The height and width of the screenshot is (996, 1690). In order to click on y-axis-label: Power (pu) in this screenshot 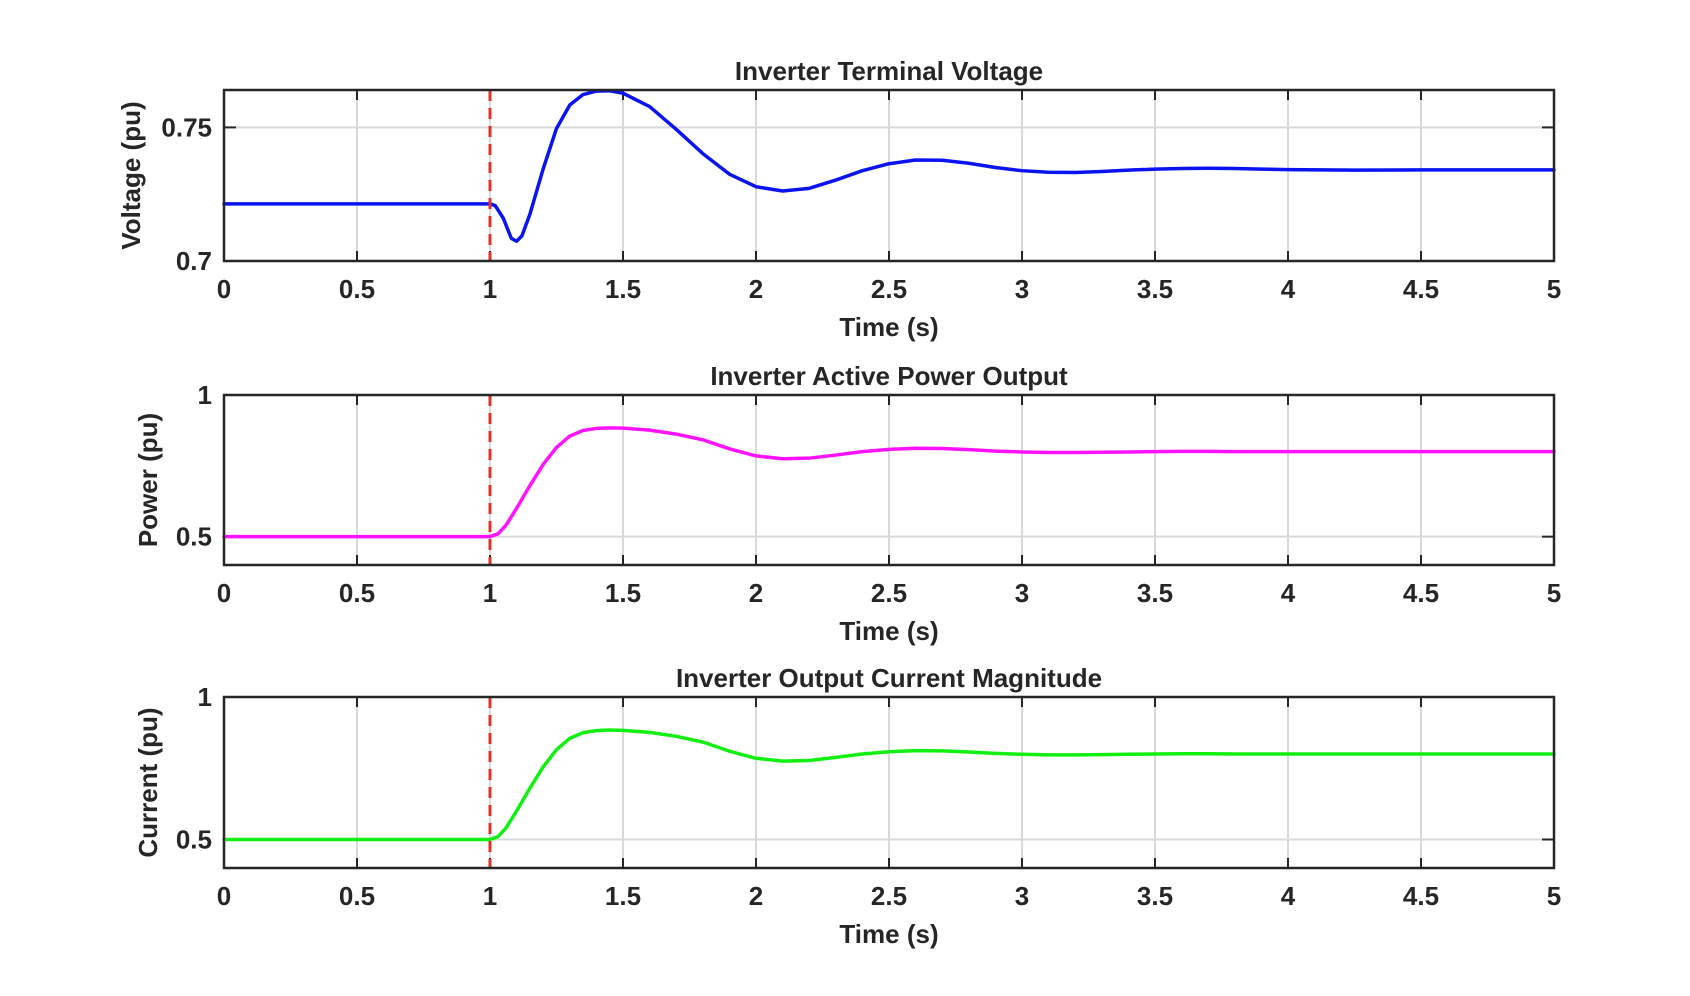, I will do `click(148, 480)`.